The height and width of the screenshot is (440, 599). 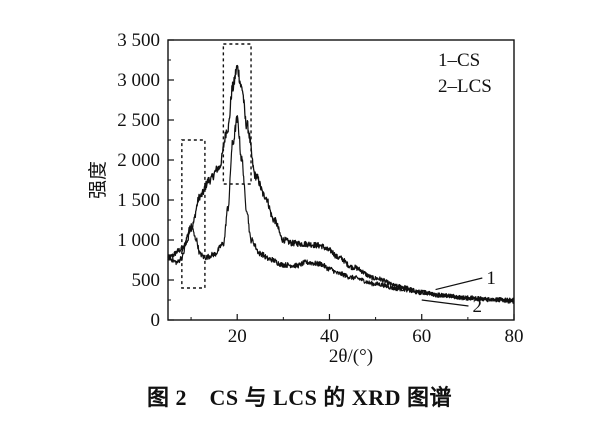 What do you see at coordinates (146, 280) in the screenshot?
I see `y-tick-label: 500` at bounding box center [146, 280].